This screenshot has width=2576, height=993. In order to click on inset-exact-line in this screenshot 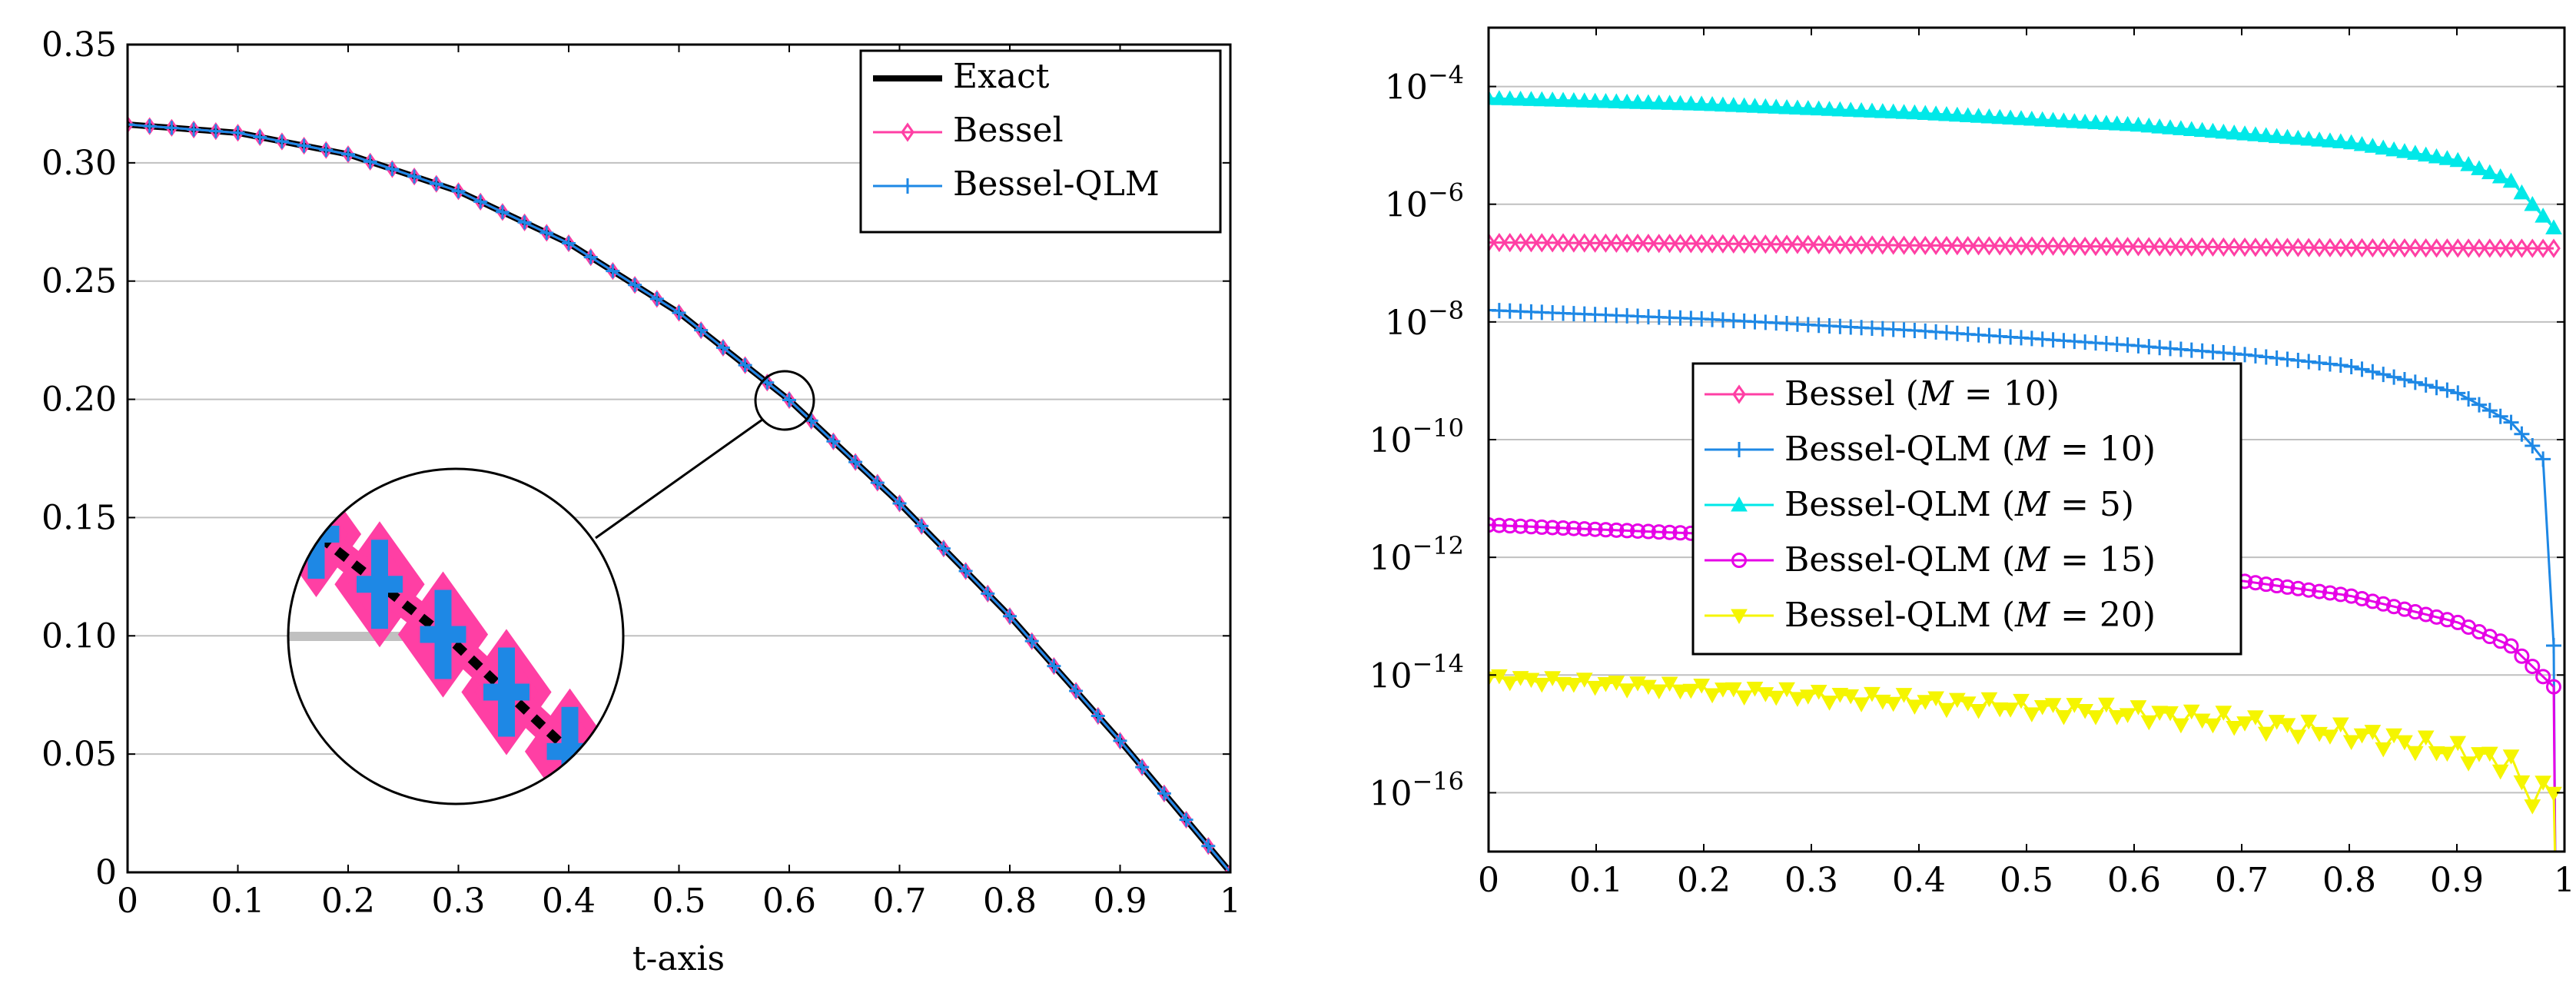, I will do `click(455, 636)`.